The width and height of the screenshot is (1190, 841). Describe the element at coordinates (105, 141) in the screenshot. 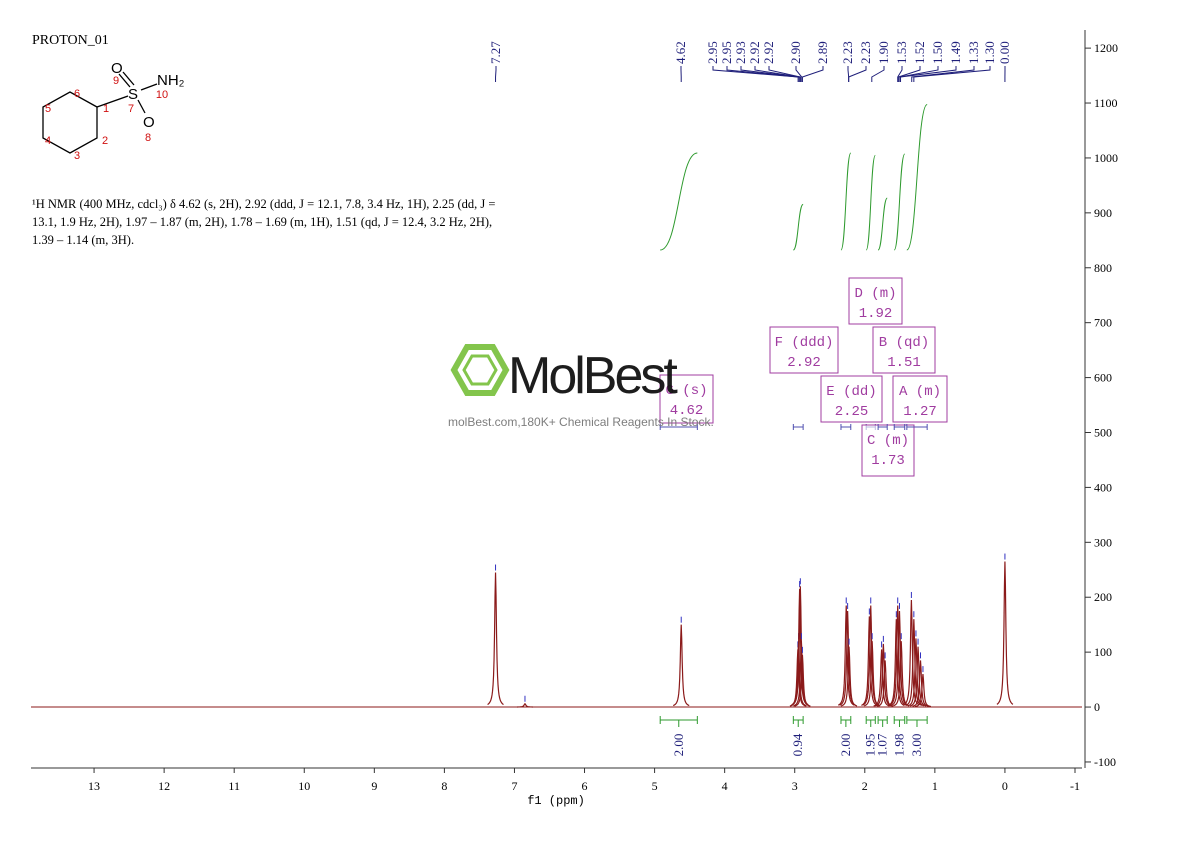

I see `atom-number: 2` at that location.